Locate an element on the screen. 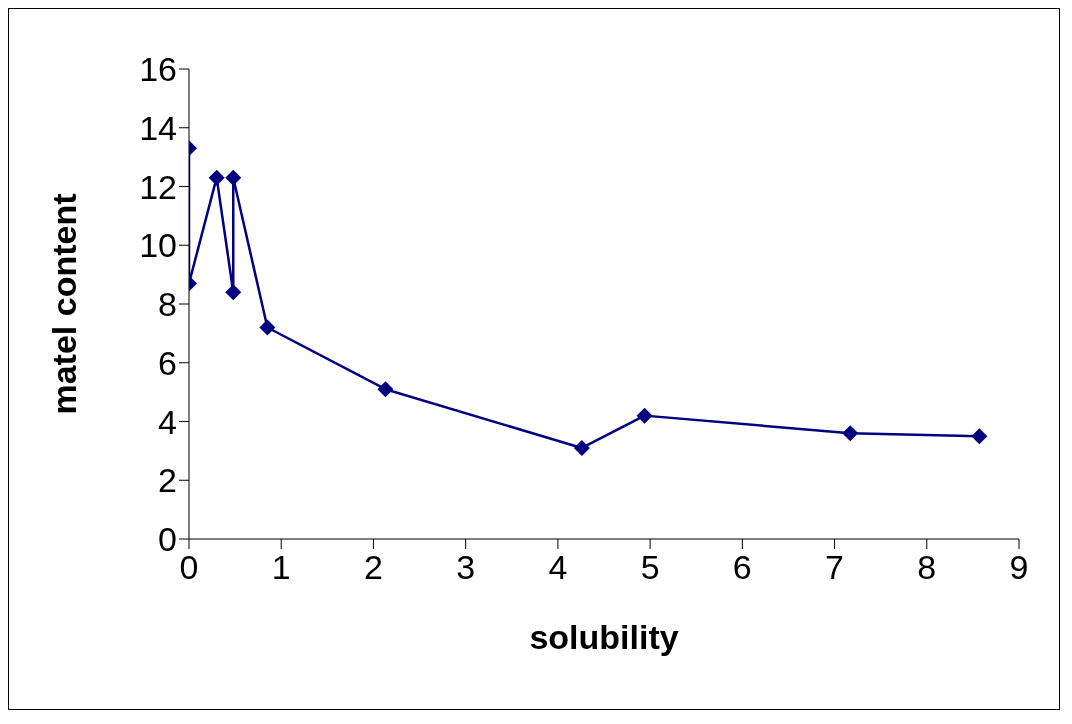 Image resolution: width=1072 pixels, height=724 pixels. y-tick-label: 6 is located at coordinates (167, 362).